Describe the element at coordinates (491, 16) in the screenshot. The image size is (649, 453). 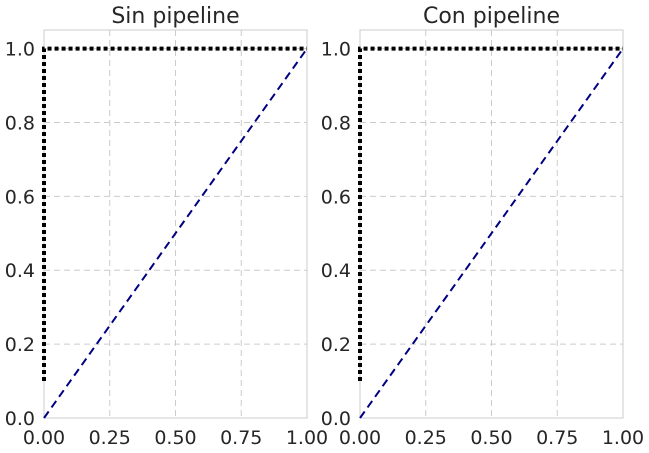
I see `chart-title: Con pipeline` at that location.